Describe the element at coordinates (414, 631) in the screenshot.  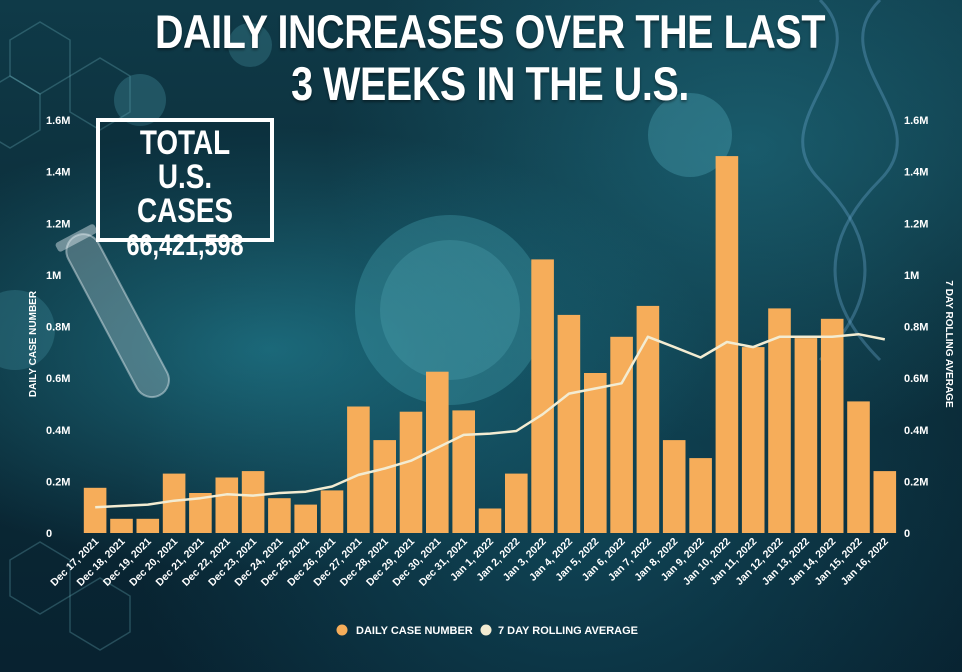
I see `legend-bar-label: DAILY CASE NUMBER` at that location.